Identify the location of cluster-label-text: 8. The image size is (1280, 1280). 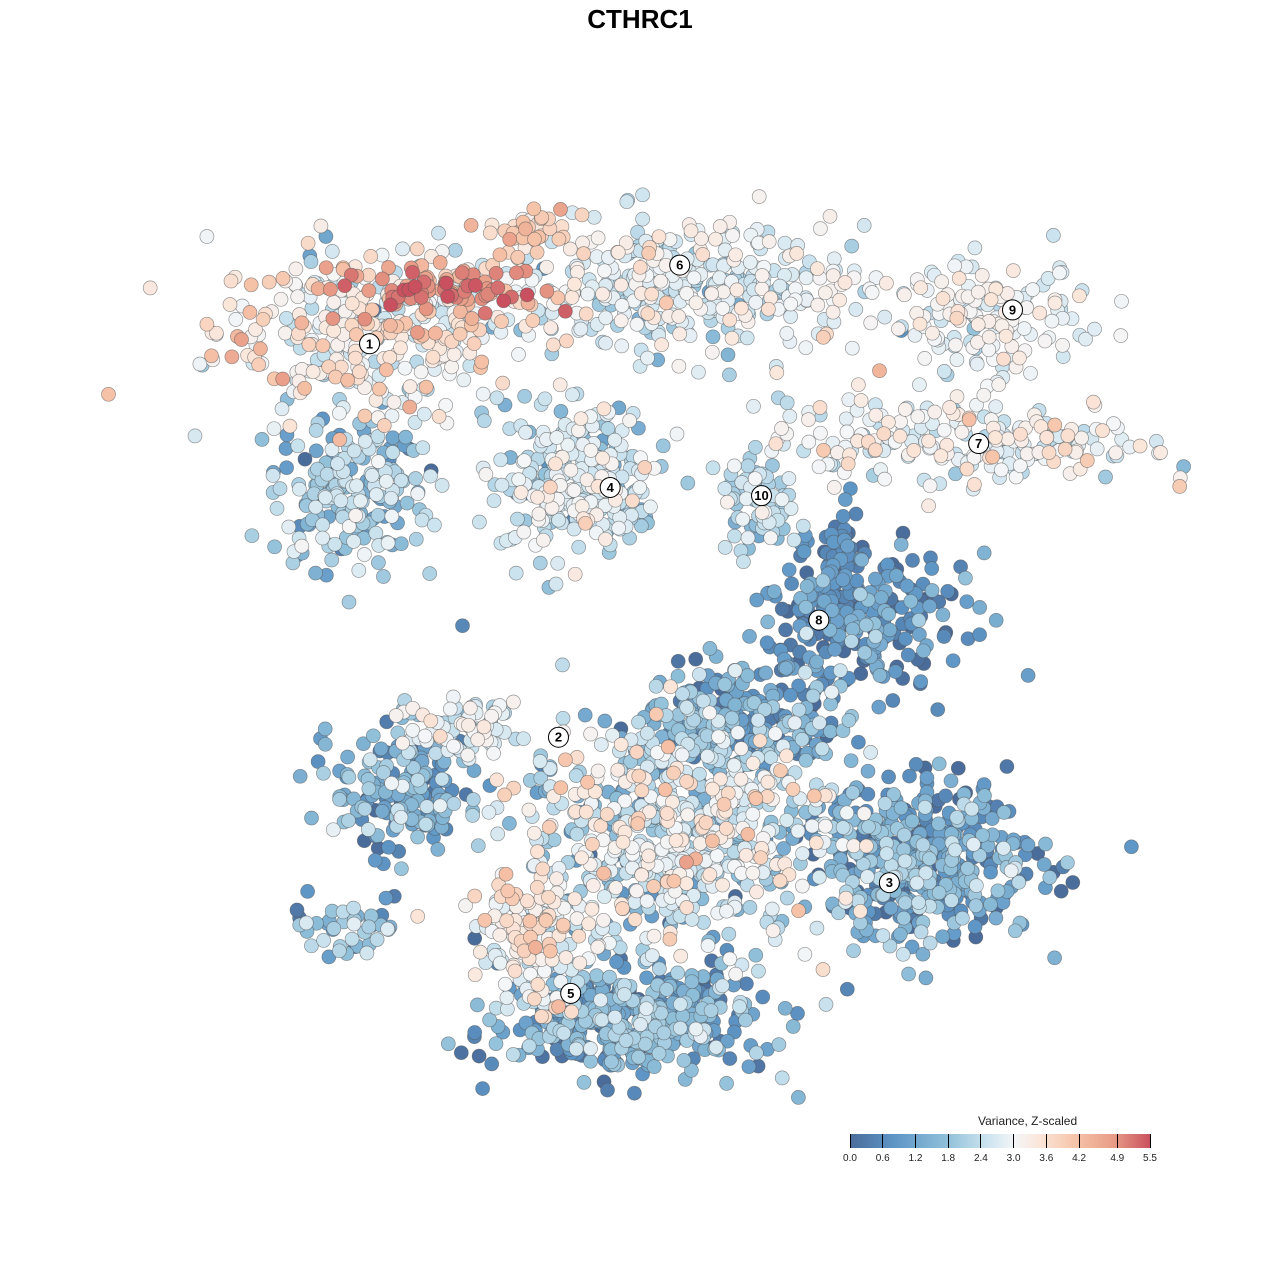
(818, 620).